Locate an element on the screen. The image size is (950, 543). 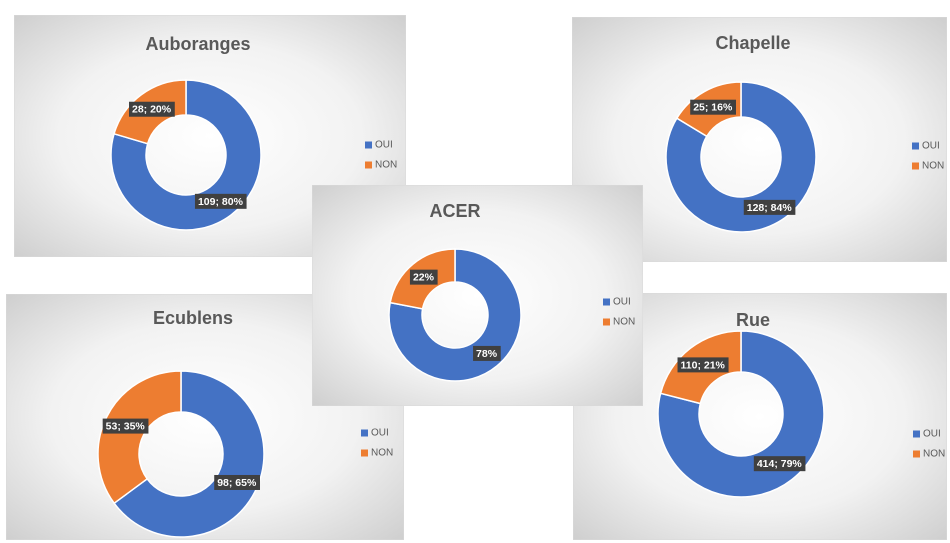
data-label: 53; 35% is located at coordinates (125, 426).